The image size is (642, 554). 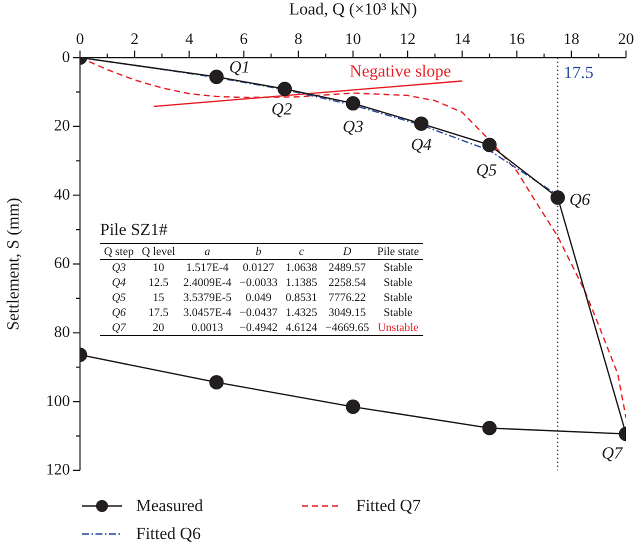 I want to click on x-tick-label: 12, so click(x=408, y=39).